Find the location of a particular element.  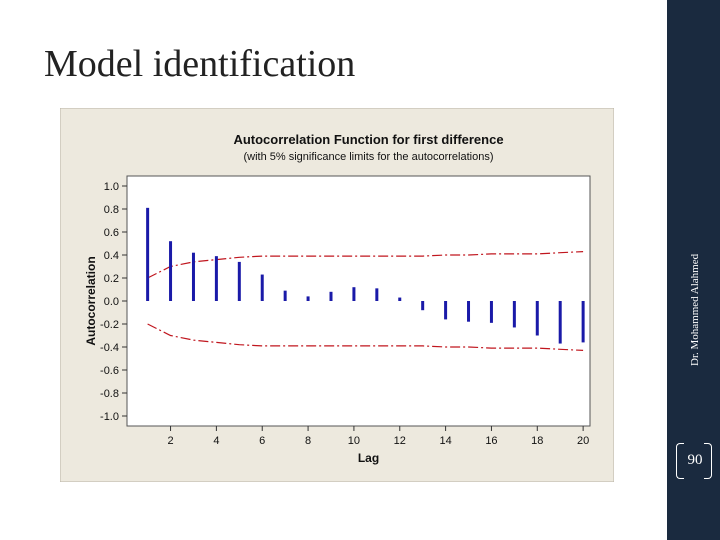

y-tick-label: -0.6 is located at coordinates (109, 371).